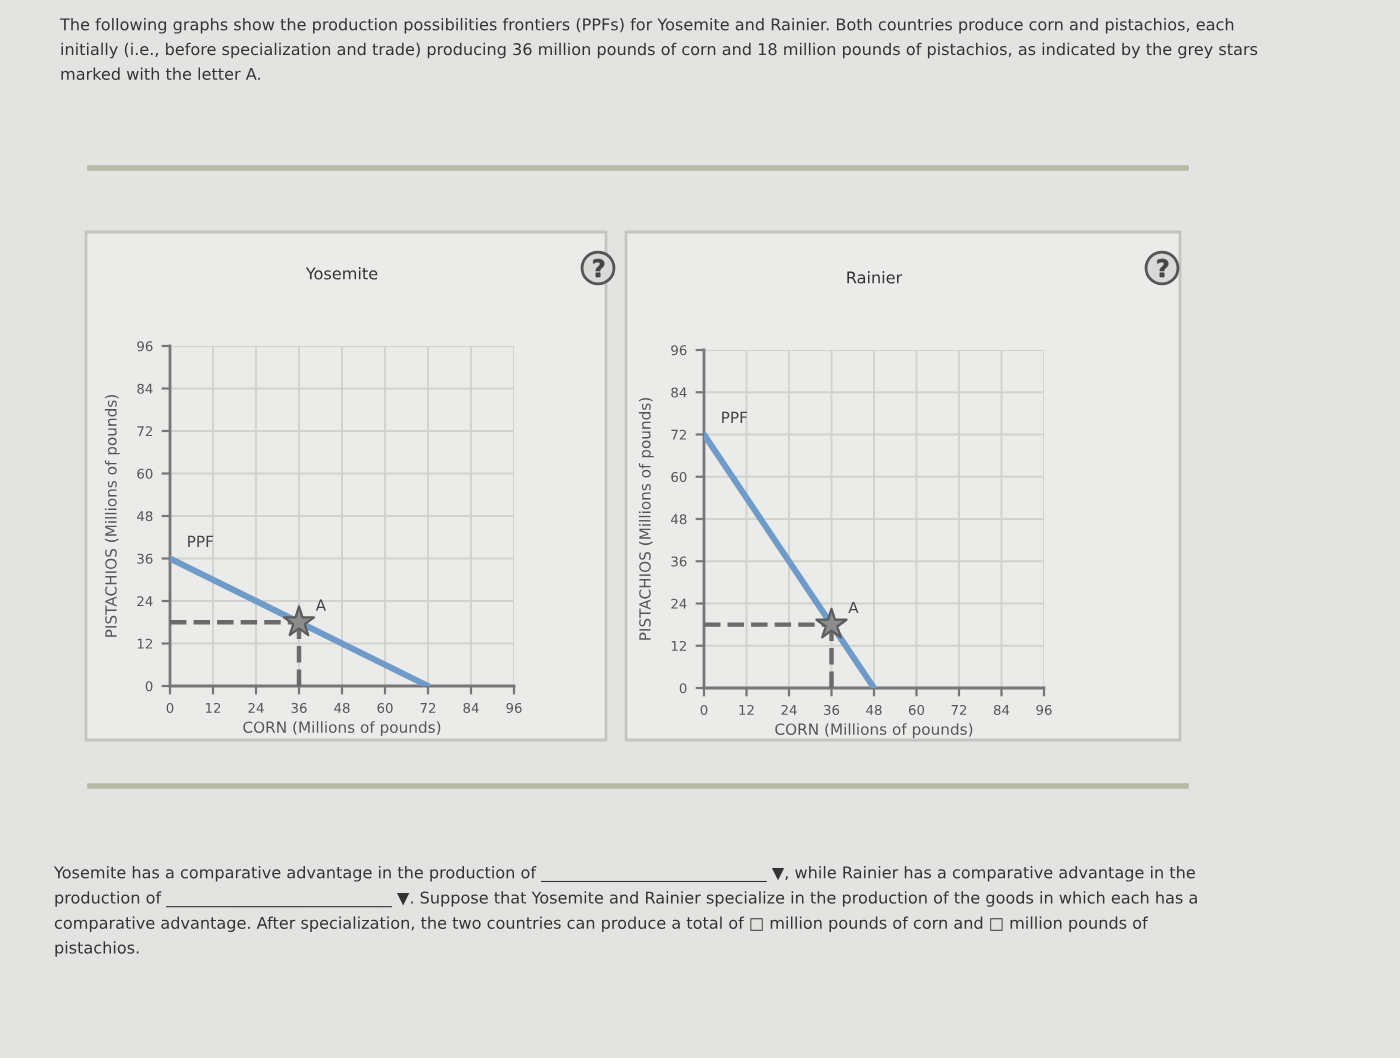 The image size is (1400, 1058). What do you see at coordinates (341, 273) in the screenshot?
I see `chart-title: Yosemite` at bounding box center [341, 273].